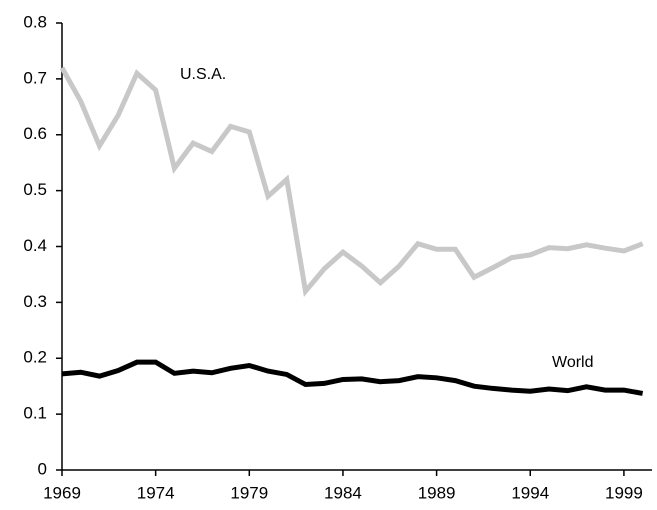 The width and height of the screenshot is (657, 510). Describe the element at coordinates (35, 21) in the screenshot. I see `y-tick-label: 0.8` at that location.